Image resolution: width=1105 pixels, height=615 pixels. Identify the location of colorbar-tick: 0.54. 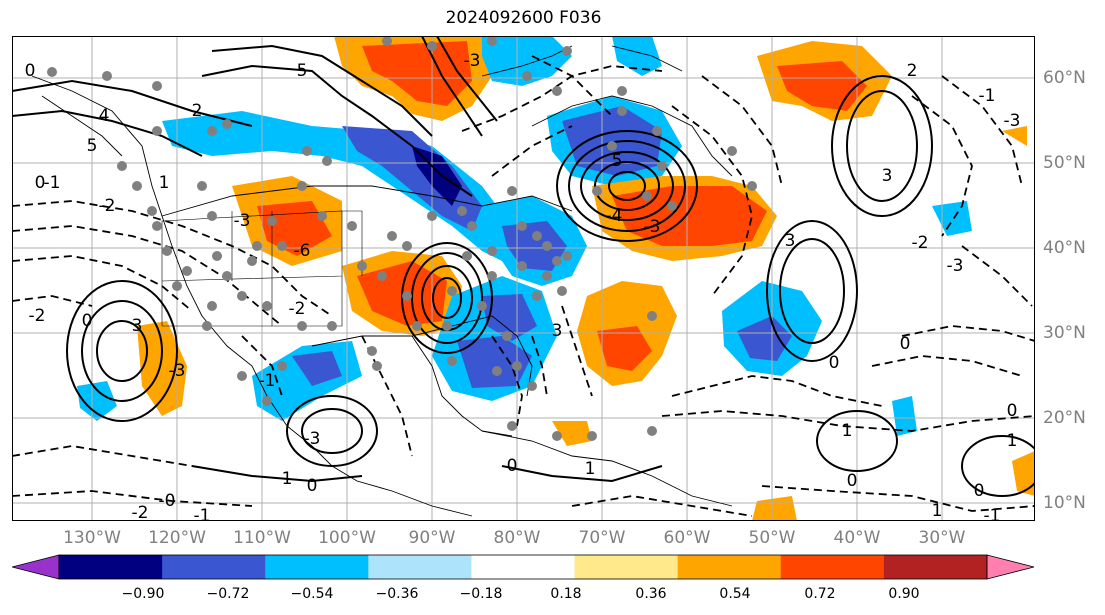
(735, 594).